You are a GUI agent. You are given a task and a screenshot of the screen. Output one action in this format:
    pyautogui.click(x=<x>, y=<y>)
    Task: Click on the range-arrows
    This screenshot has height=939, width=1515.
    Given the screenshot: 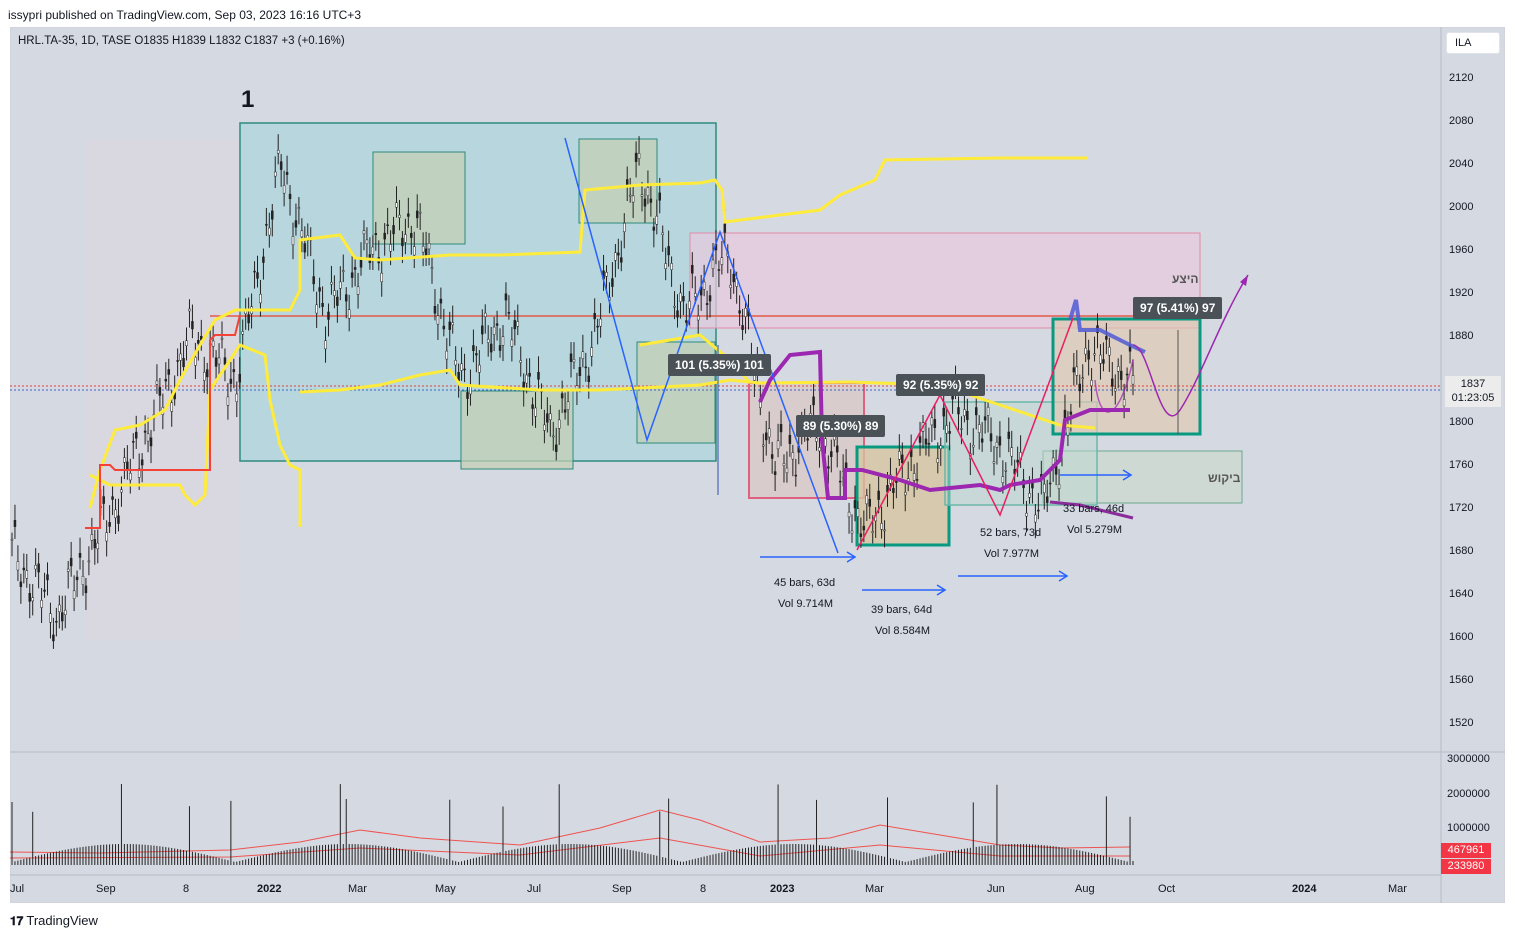 What is the action you would take?
    pyautogui.click(x=946, y=532)
    